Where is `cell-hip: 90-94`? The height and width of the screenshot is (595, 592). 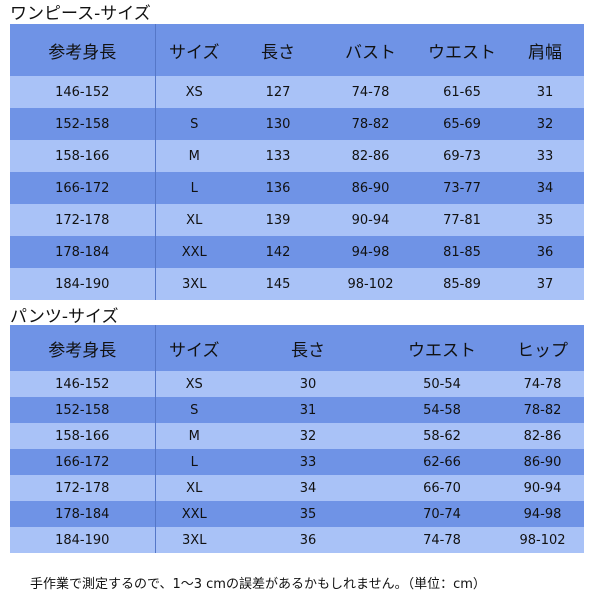
cell-hip: 90-94 is located at coordinates (542, 488).